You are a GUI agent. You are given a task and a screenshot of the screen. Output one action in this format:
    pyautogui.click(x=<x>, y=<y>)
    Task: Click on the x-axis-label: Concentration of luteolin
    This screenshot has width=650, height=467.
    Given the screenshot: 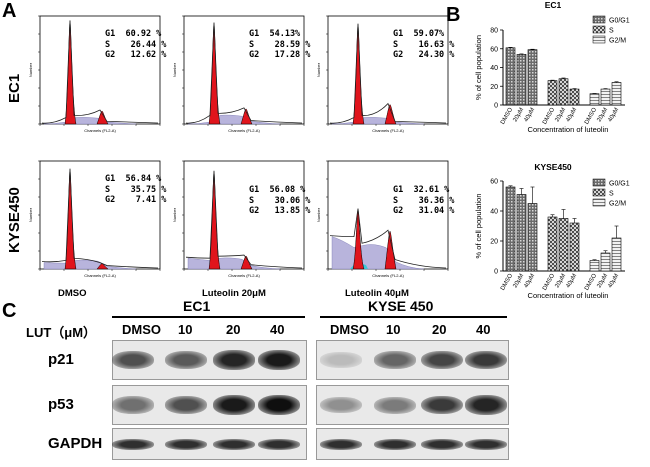 What is the action you would take?
    pyautogui.click(x=568, y=295)
    